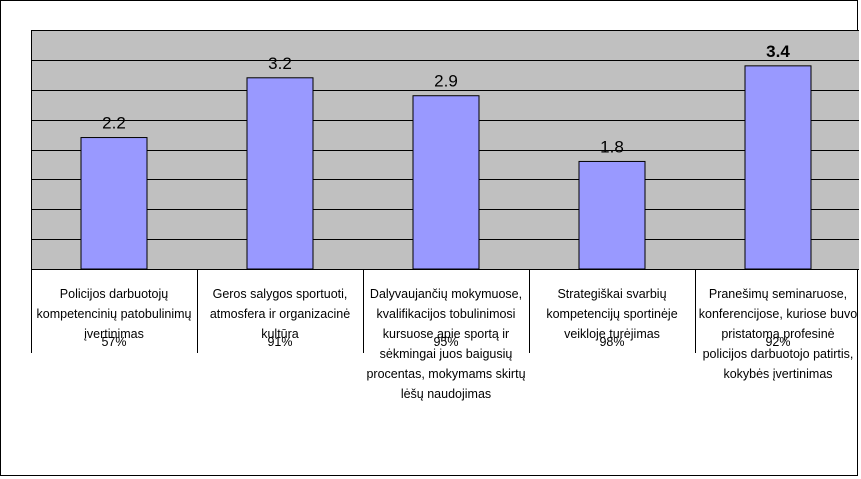 The image size is (861, 479). What do you see at coordinates (446, 81) in the screenshot?
I see `data-label: 2.9` at bounding box center [446, 81].